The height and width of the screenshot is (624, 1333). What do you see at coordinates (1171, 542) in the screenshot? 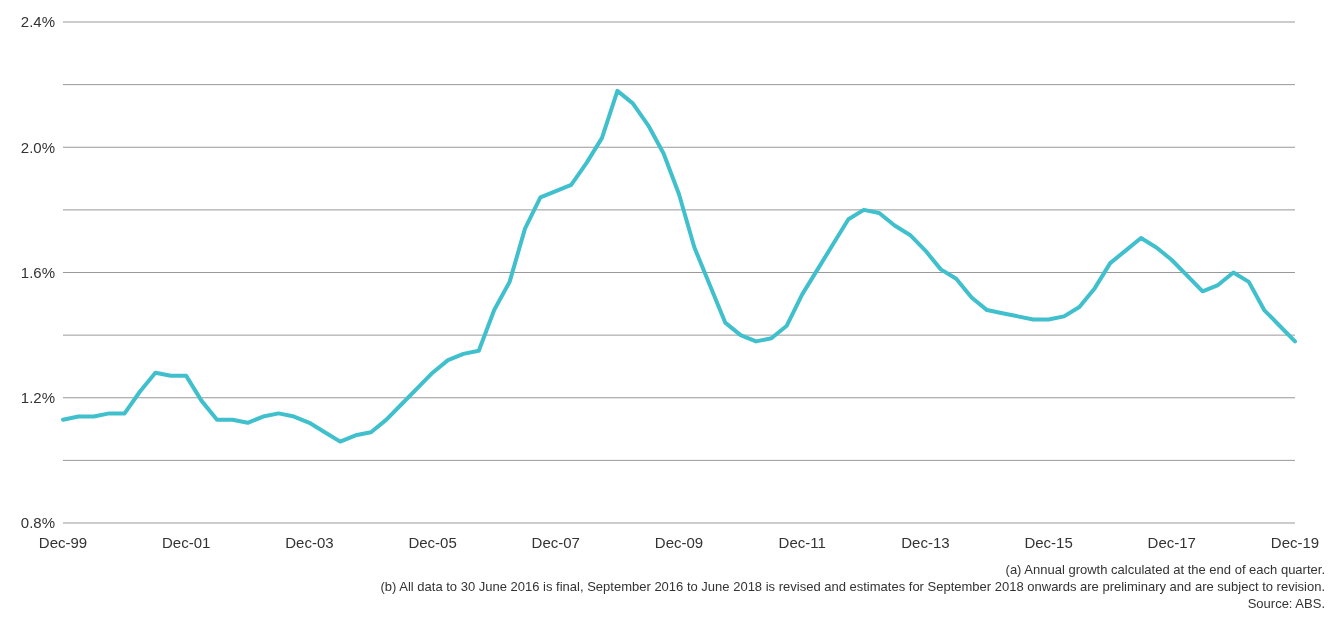
I see `x-tick-label: Dec-17` at bounding box center [1171, 542].